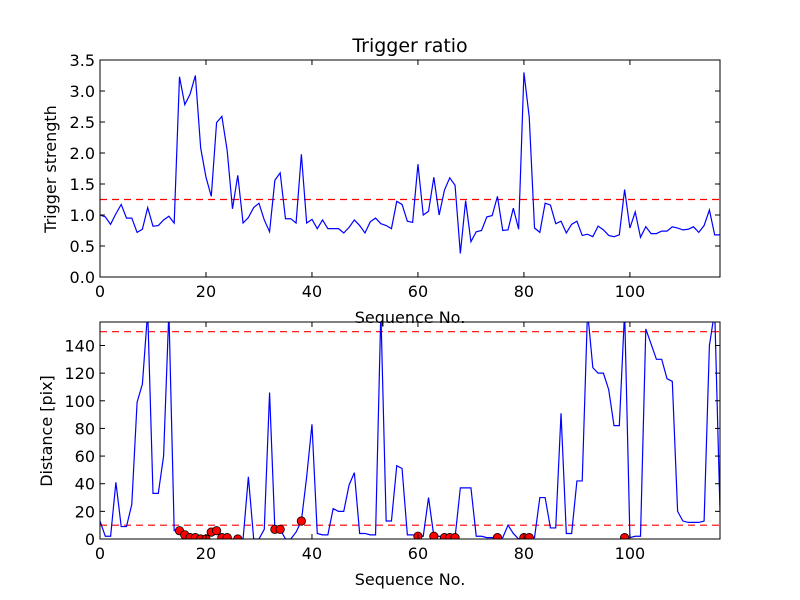 This screenshot has width=800, height=600. Describe the element at coordinates (82, 91) in the screenshot. I see `y-tick-label: 3.0` at that location.